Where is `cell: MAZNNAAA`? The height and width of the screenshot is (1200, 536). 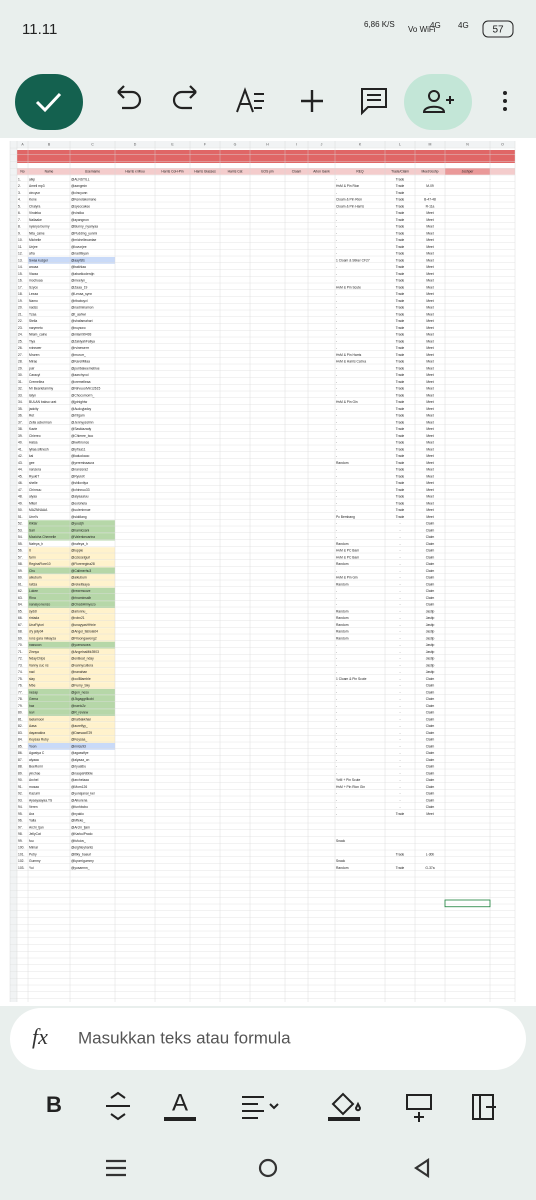 cell: MAZNNAAA is located at coordinates (38, 510).